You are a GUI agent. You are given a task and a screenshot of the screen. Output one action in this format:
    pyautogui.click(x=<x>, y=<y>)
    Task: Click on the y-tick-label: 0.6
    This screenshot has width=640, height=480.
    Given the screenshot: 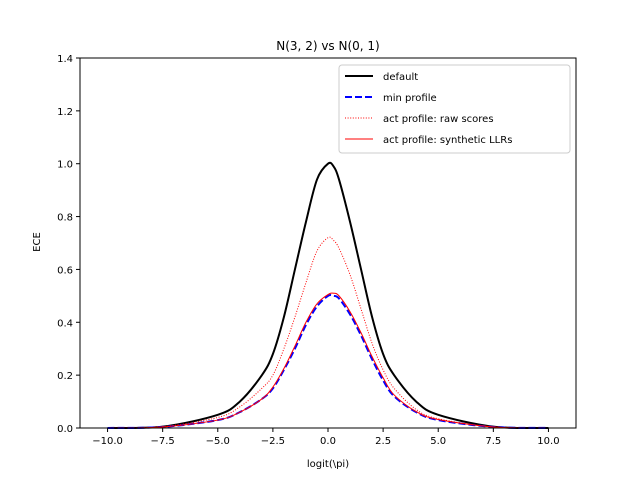 What is the action you would take?
    pyautogui.click(x=65, y=270)
    